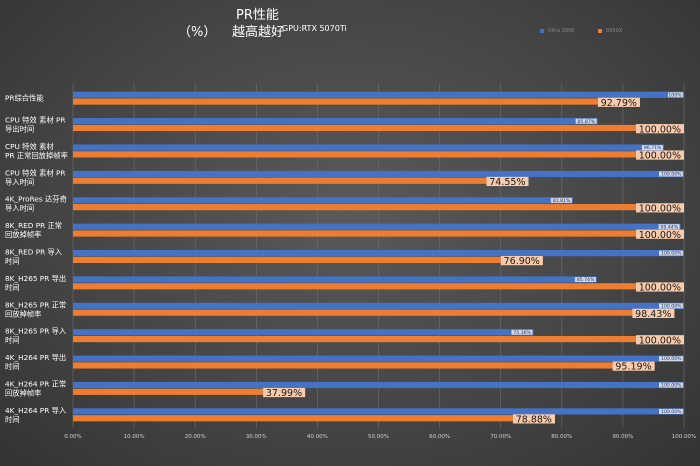 This screenshot has height=466, width=700. Describe the element at coordinates (257, 15) in the screenshot. I see `chart-title: PR性能` at that location.